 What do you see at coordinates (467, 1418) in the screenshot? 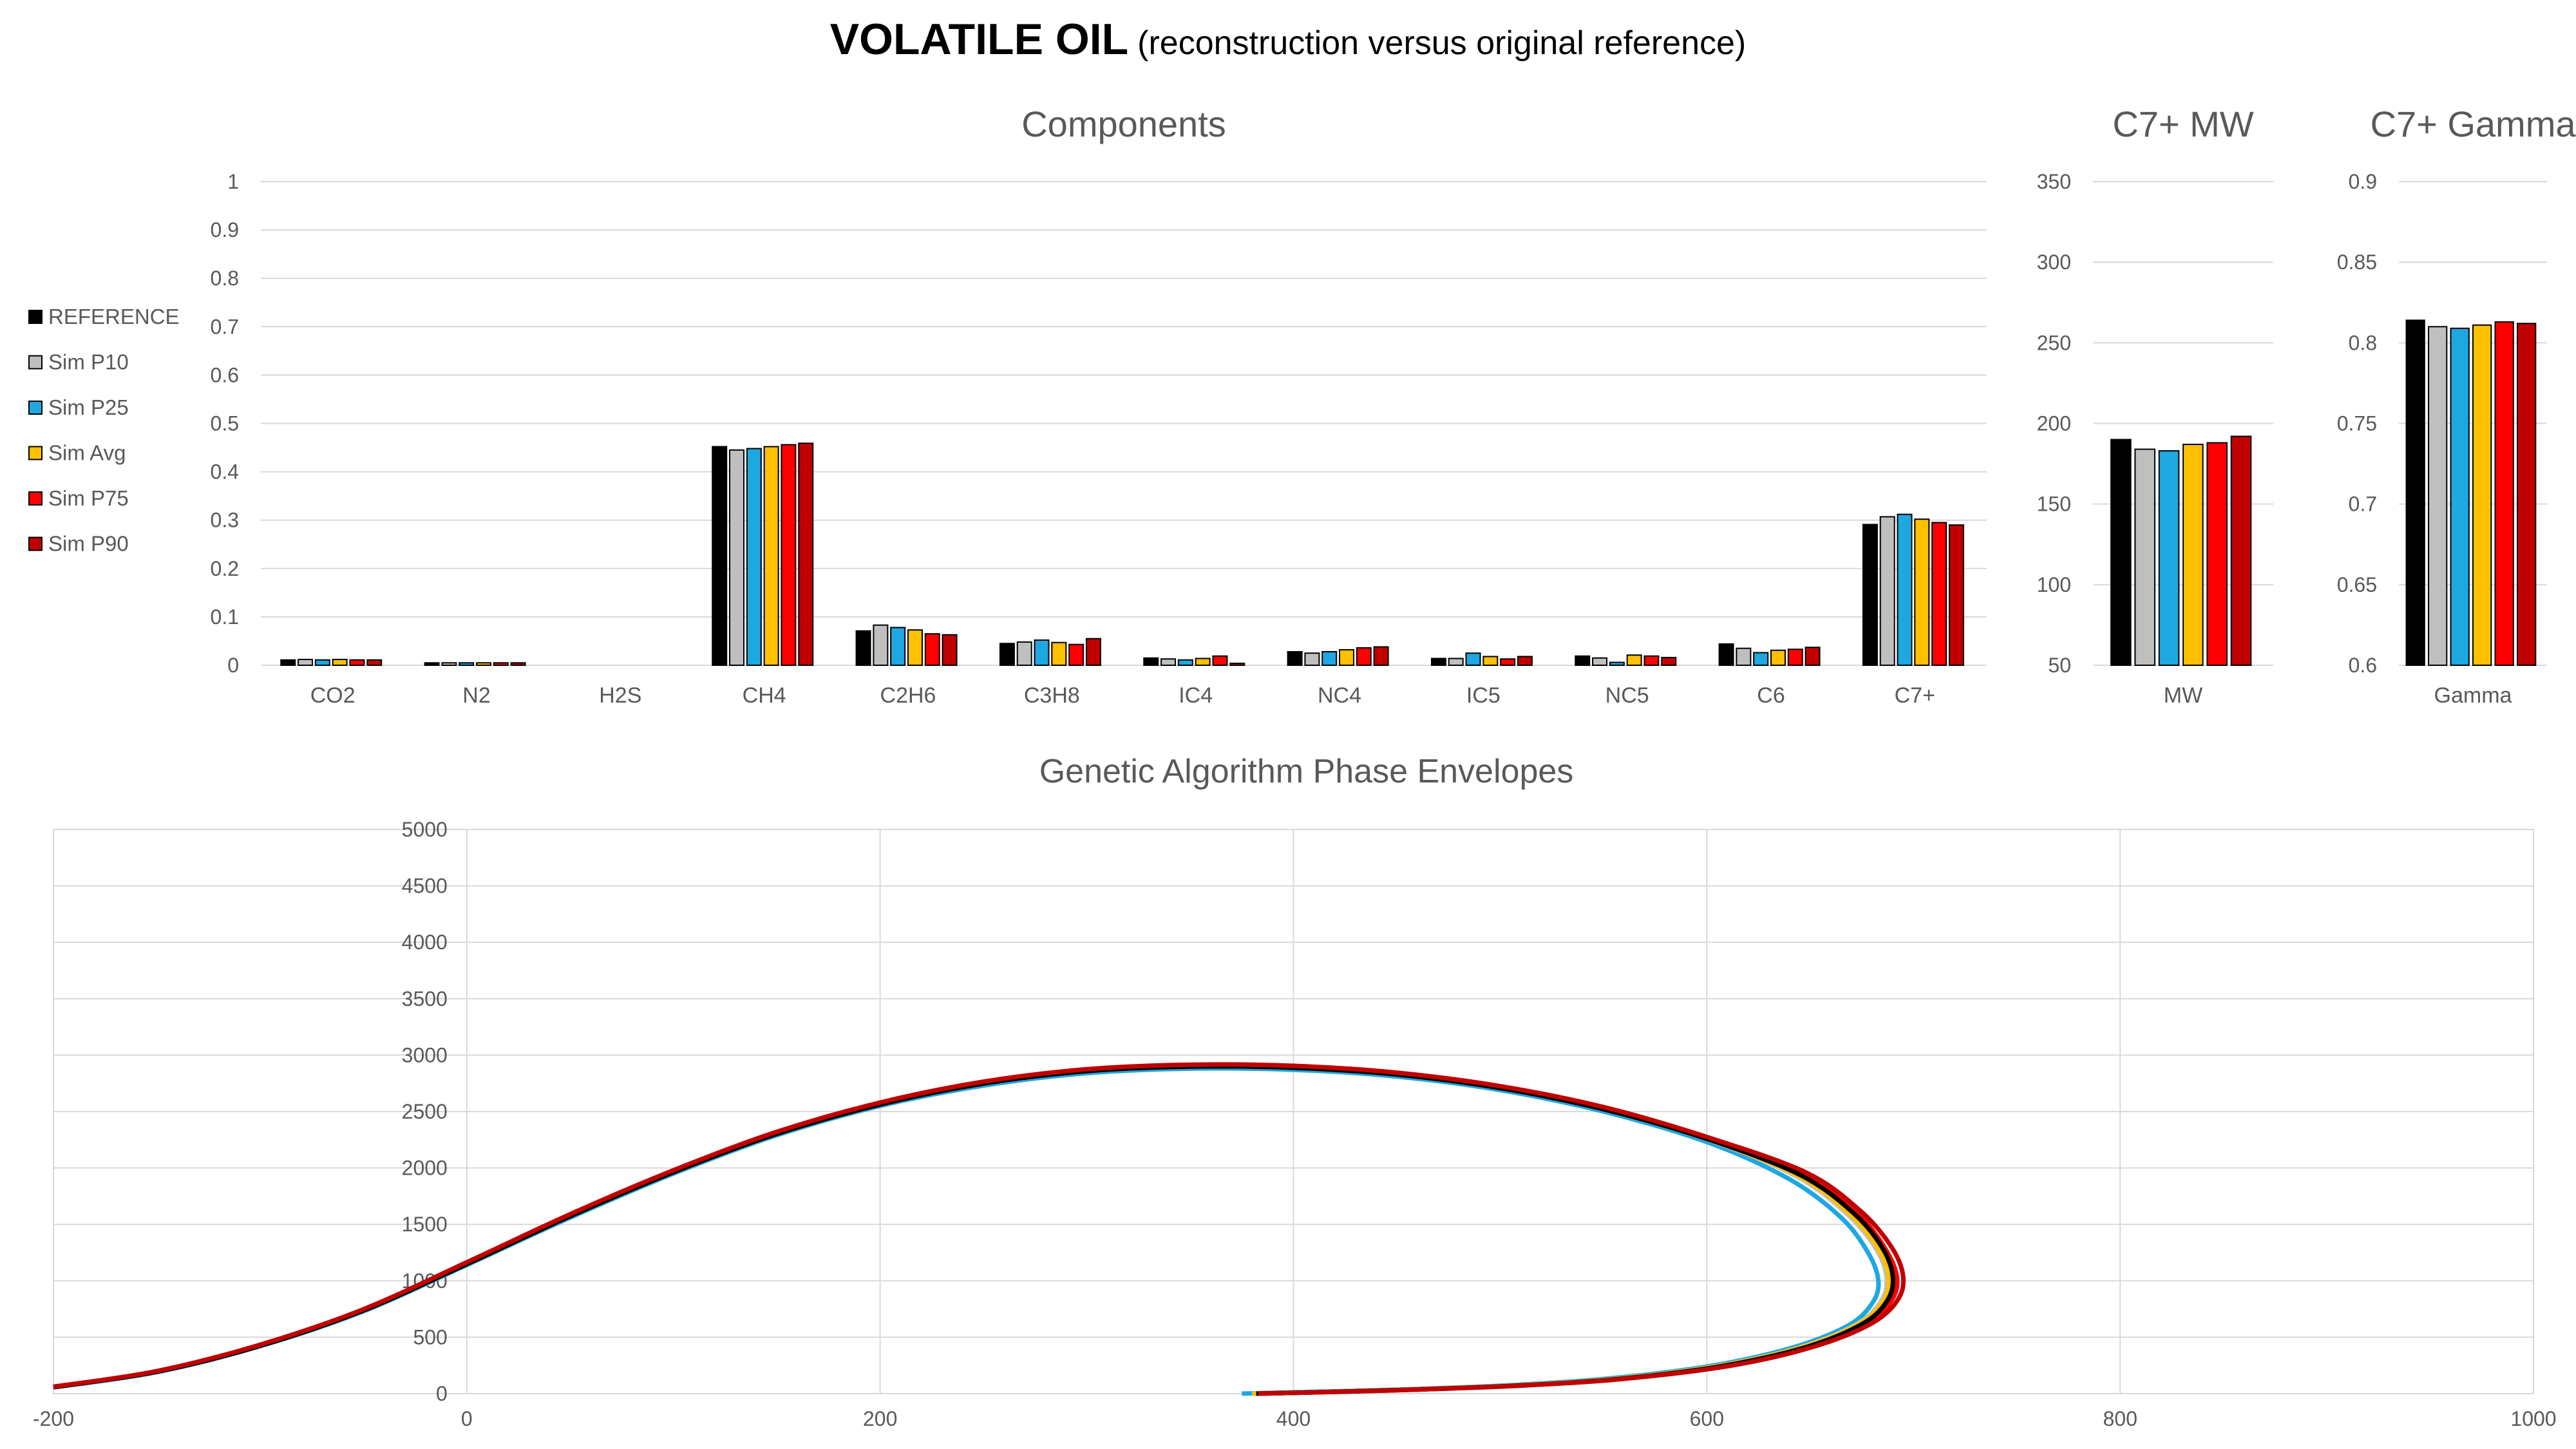
I see `x-tick-label: 0` at bounding box center [467, 1418].